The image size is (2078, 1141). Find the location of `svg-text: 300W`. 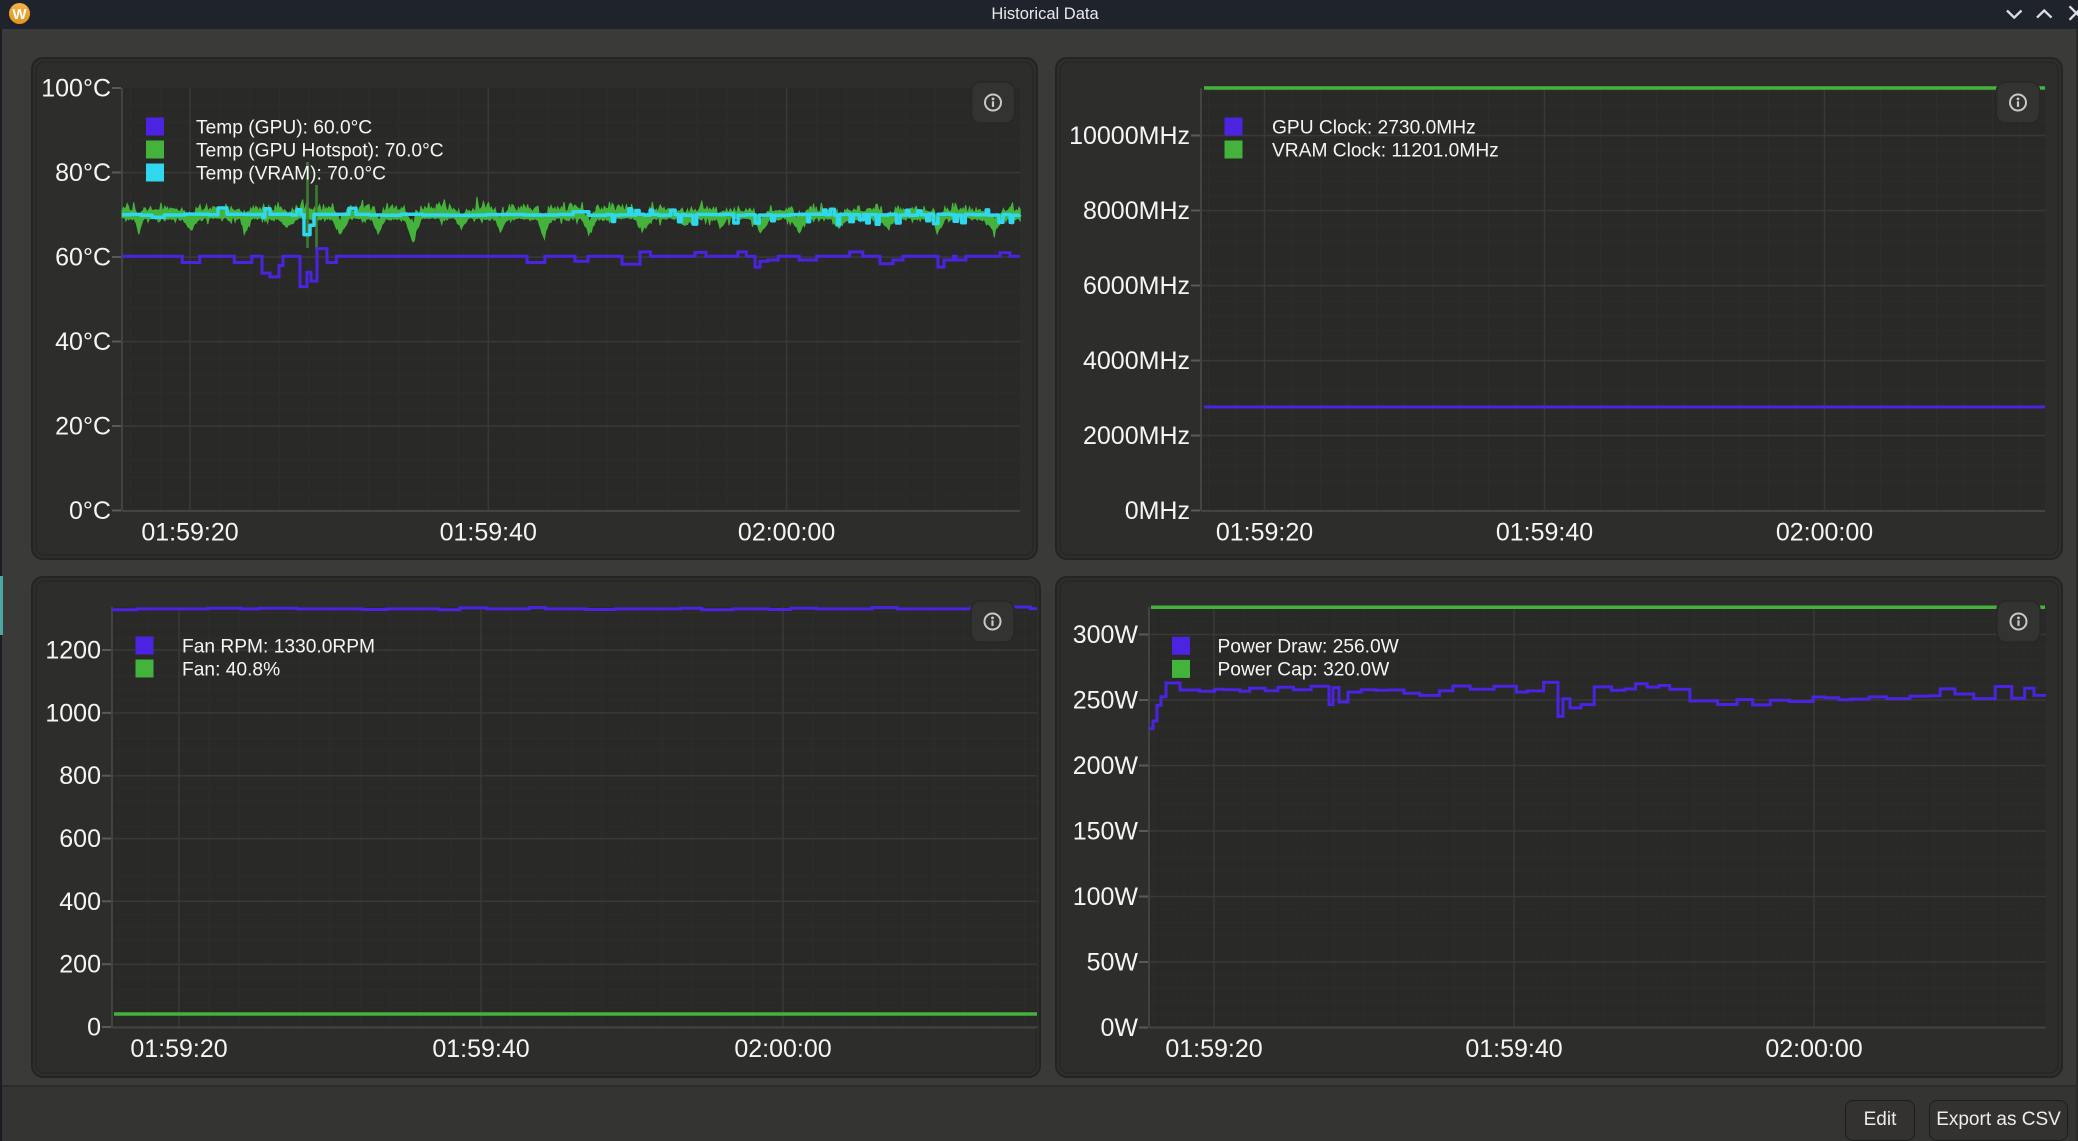

svg-text: 300W is located at coordinates (1106, 635).